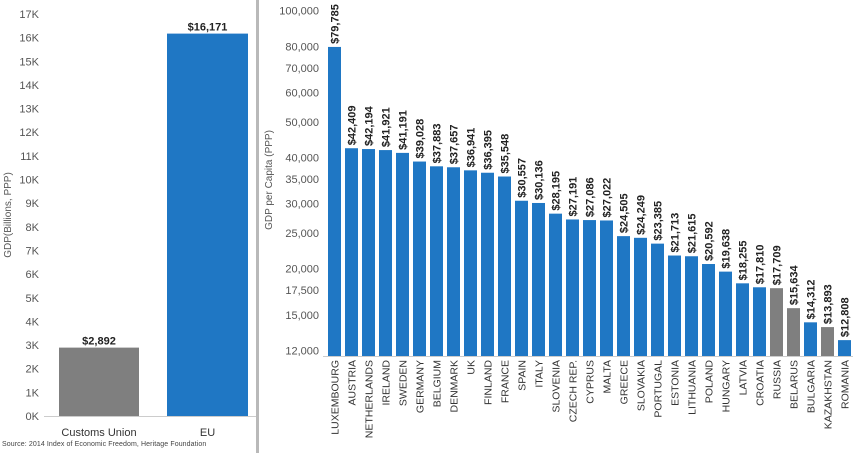 The image size is (853, 458). What do you see at coordinates (421, 139) in the screenshot?
I see `data-label: $39,028` at bounding box center [421, 139].